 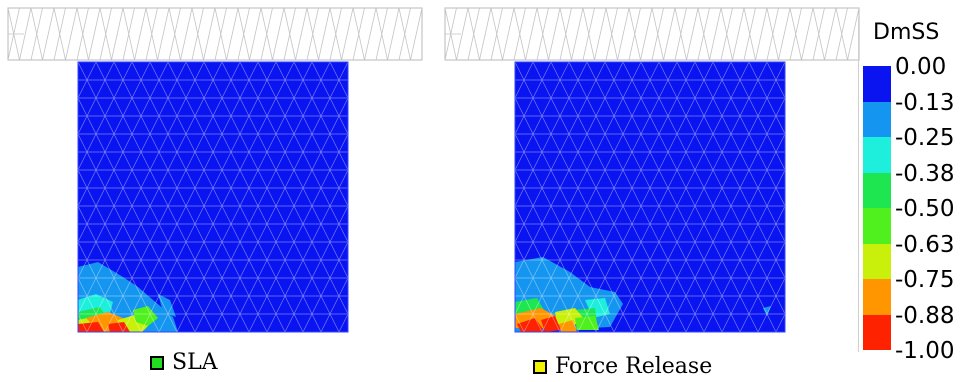 What do you see at coordinates (925, 245) in the screenshot?
I see `legend-tick-5: -0.63` at bounding box center [925, 245].